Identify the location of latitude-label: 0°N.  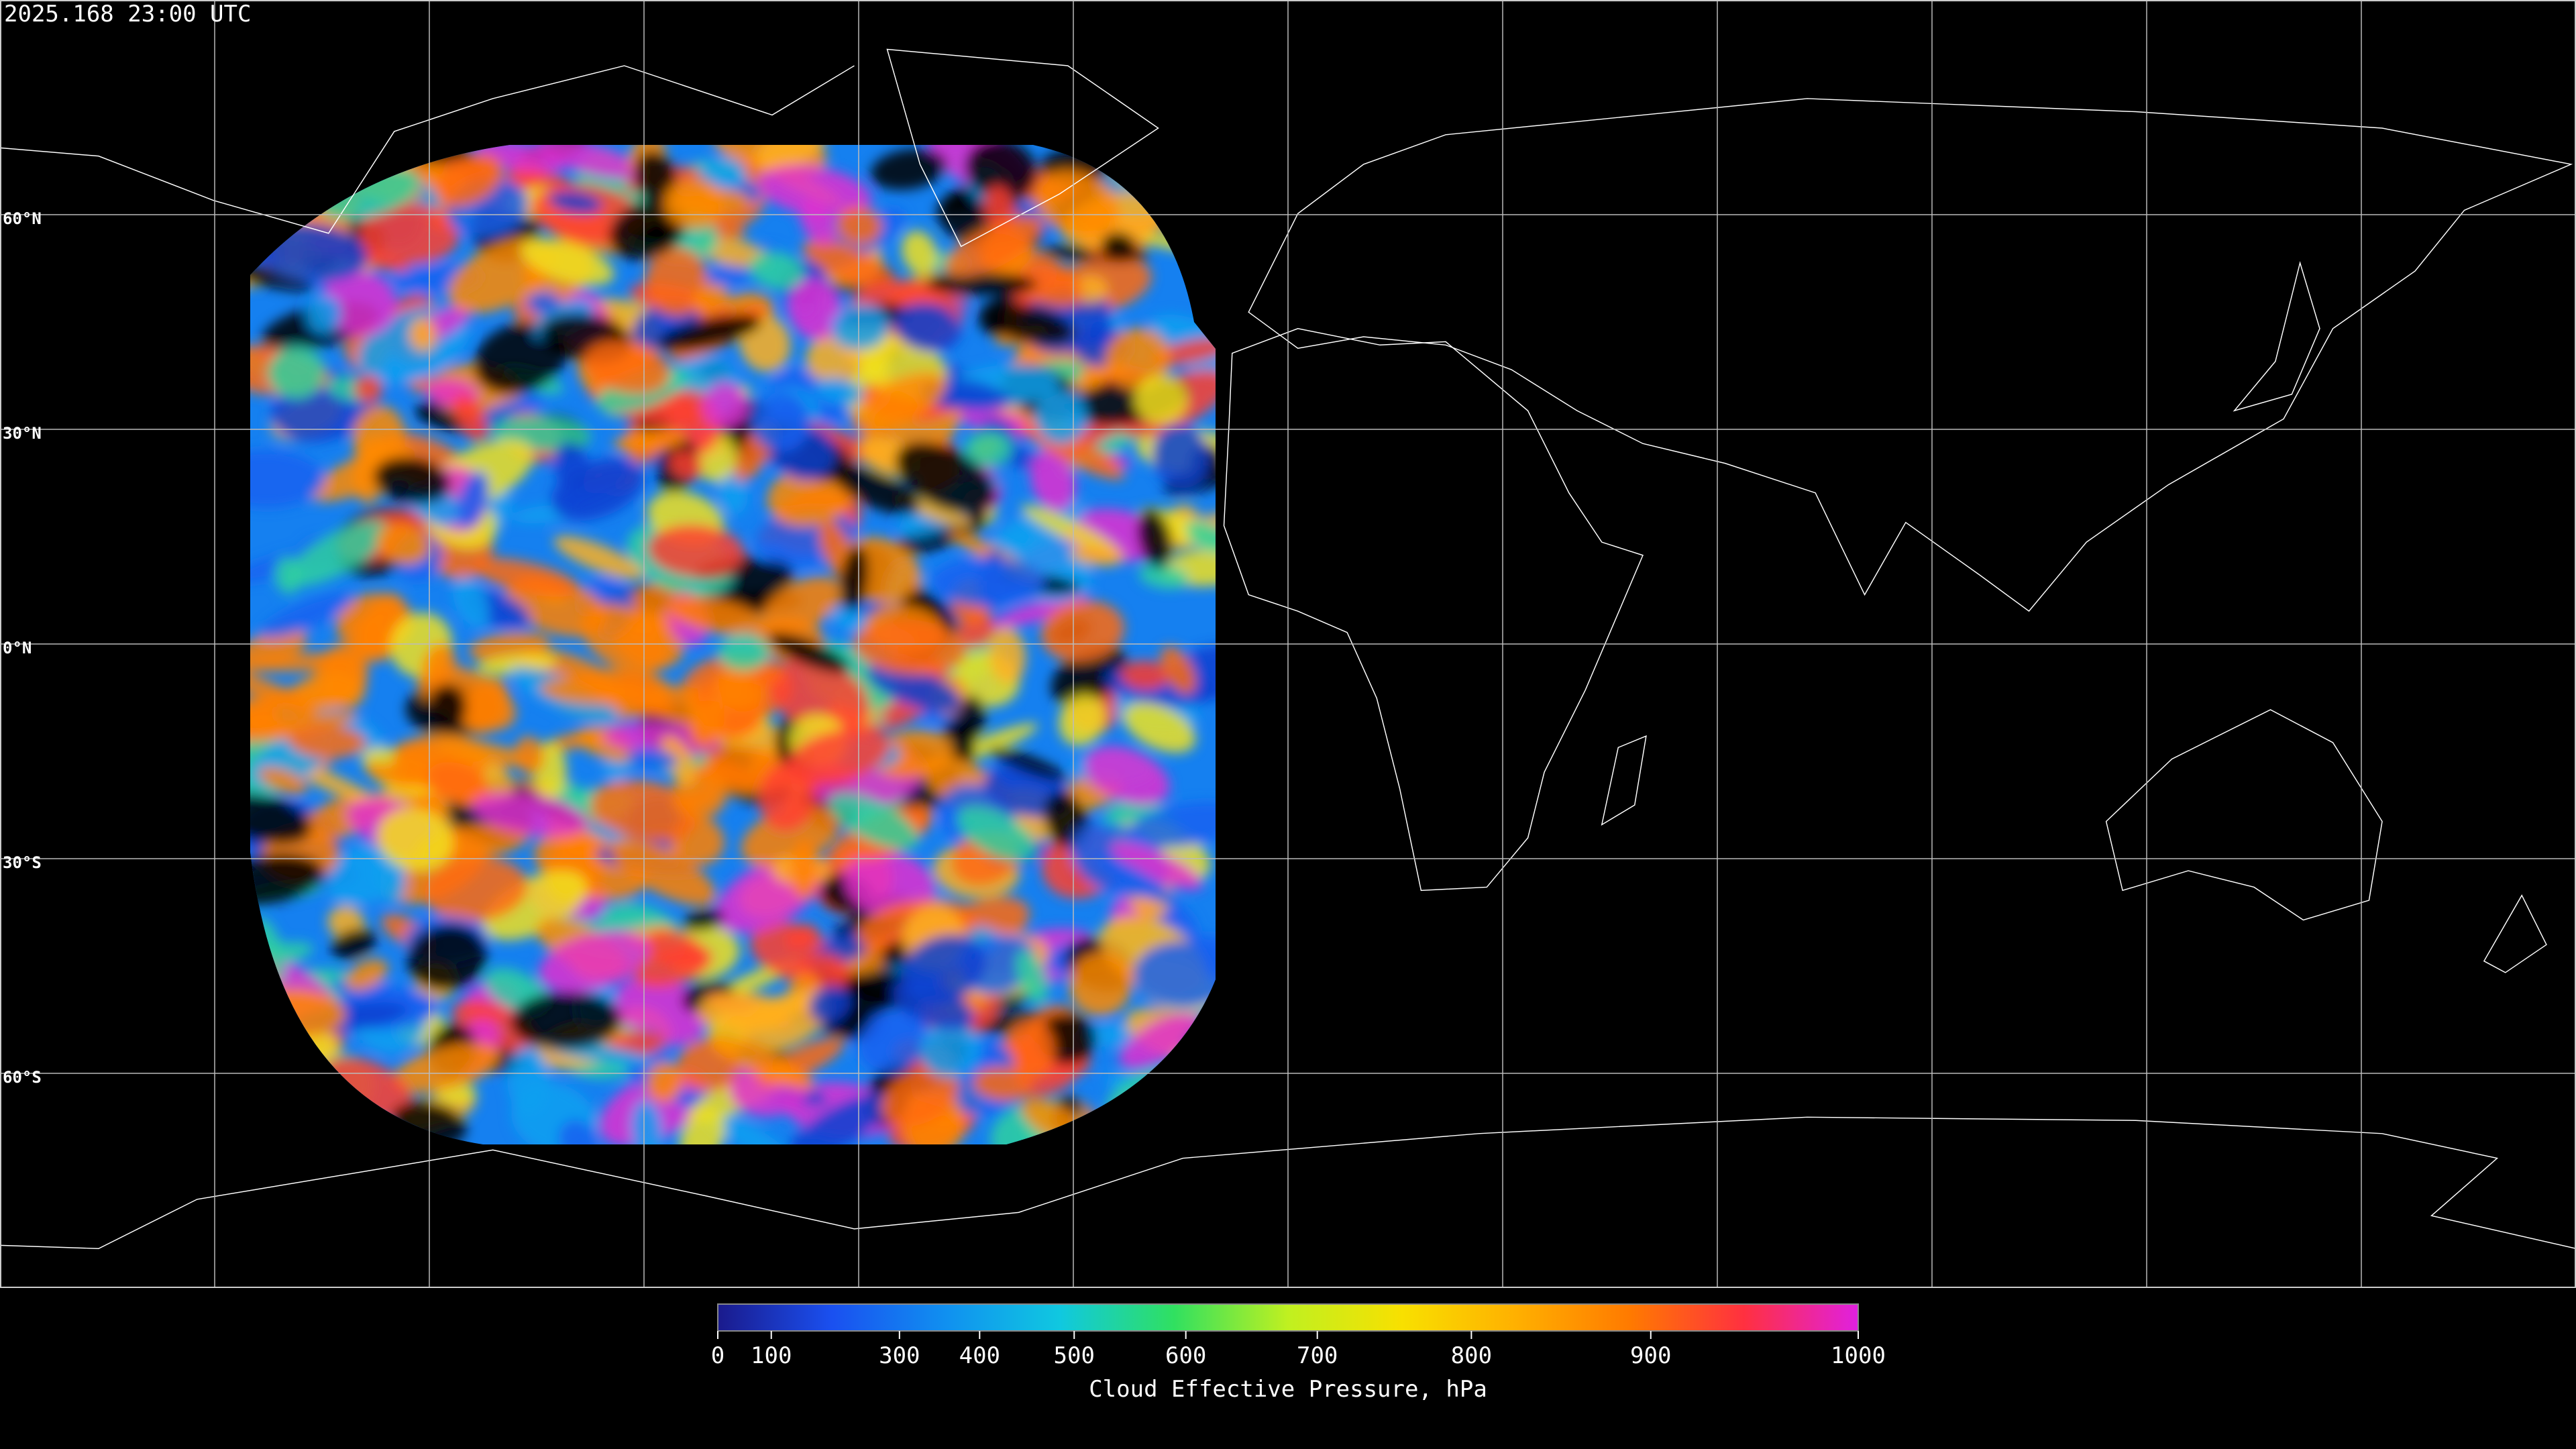
(17, 648).